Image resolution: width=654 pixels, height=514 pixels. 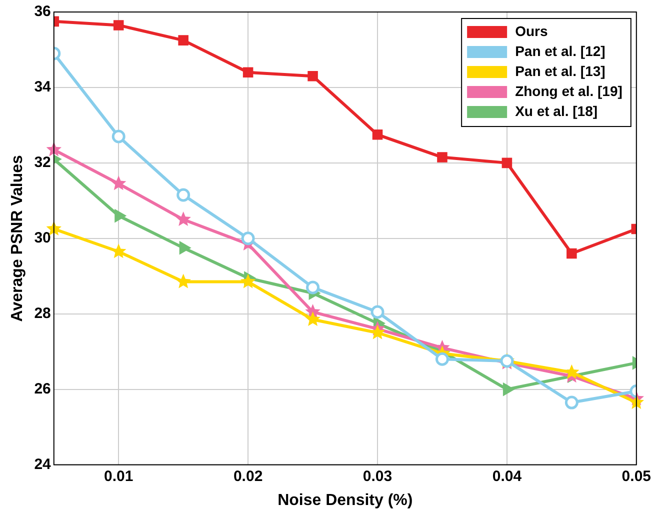 I want to click on legend-label: Xu et al. [18], so click(x=556, y=110).